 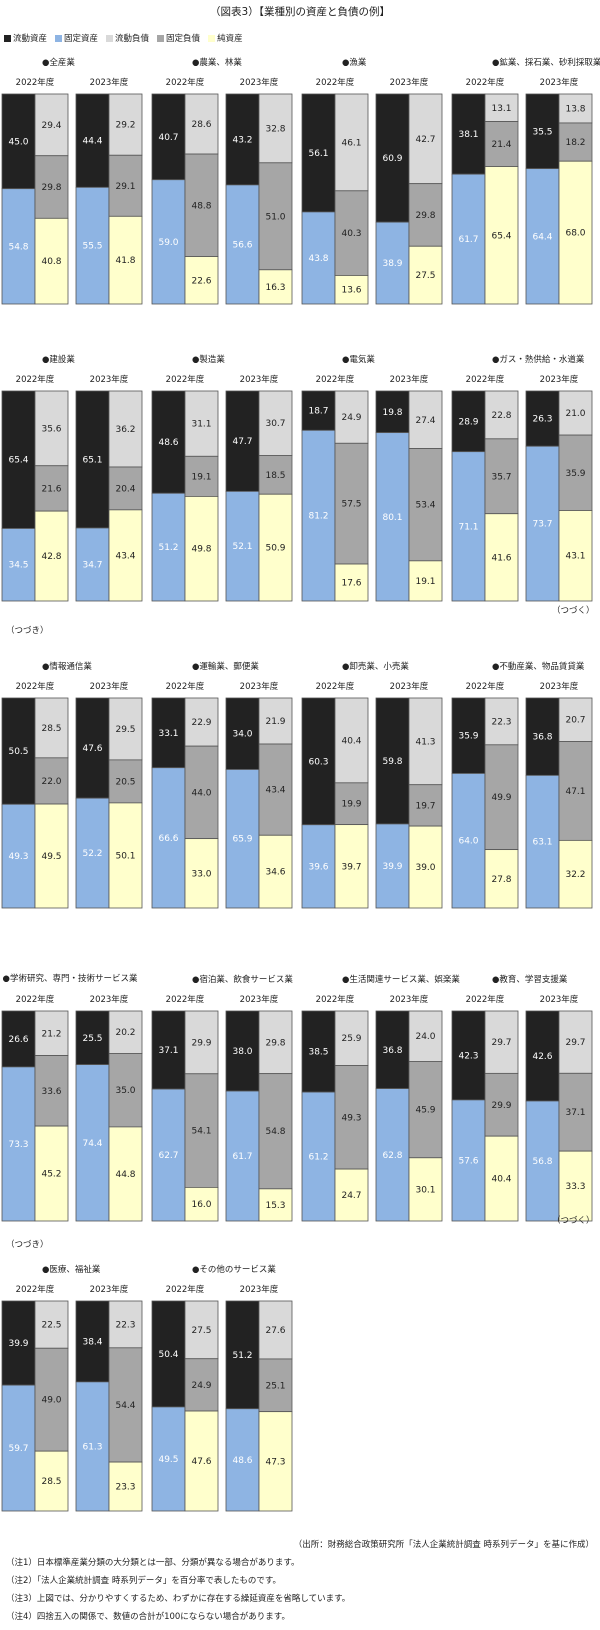 What do you see at coordinates (275, 288) in the screenshot?
I see `net-assets-value-label: 16.3` at bounding box center [275, 288].